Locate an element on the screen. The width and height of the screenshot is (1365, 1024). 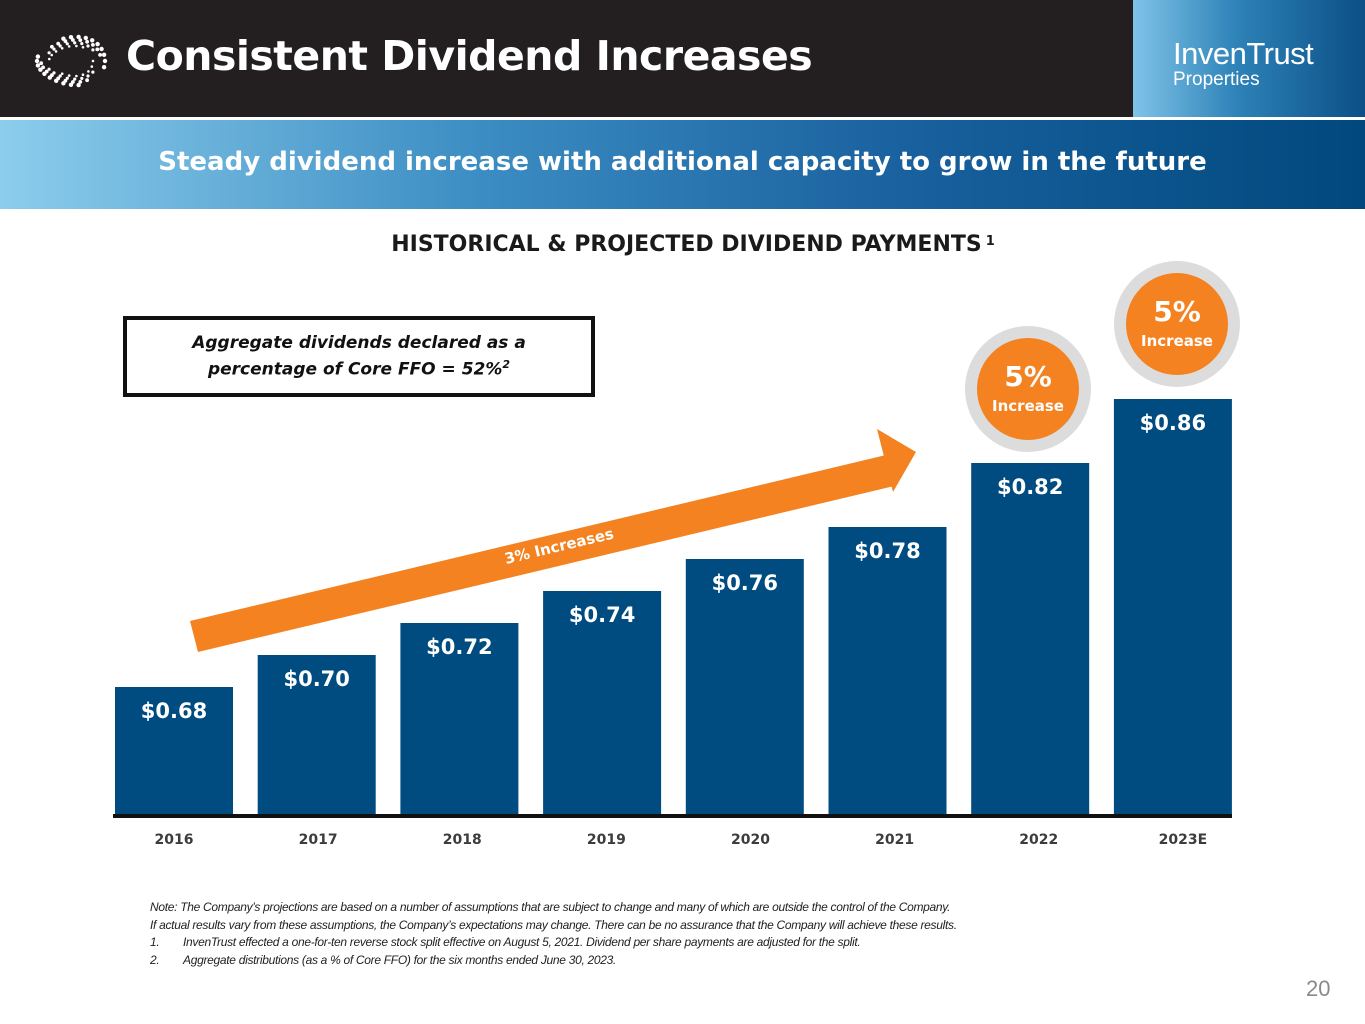
bar-value-label-2020: $0.76 is located at coordinates (745, 583).